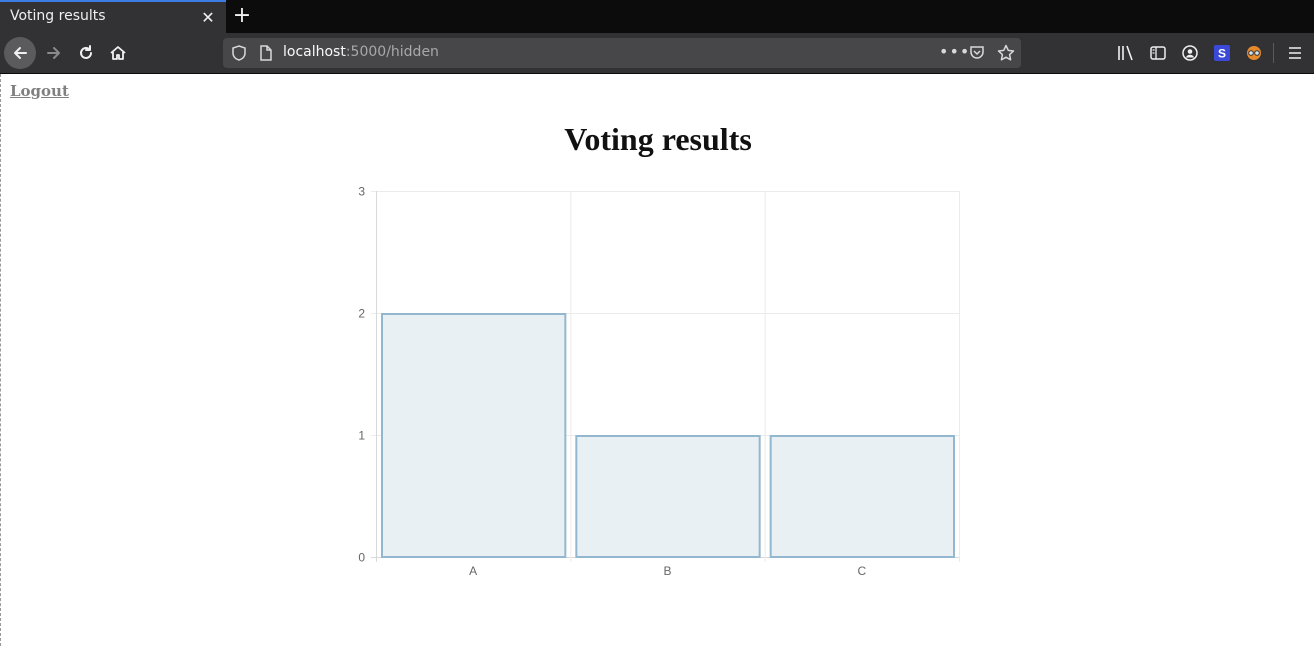 The width and height of the screenshot is (1314, 658). I want to click on tab-bar: Voting results ✕ +, so click(657, 16).